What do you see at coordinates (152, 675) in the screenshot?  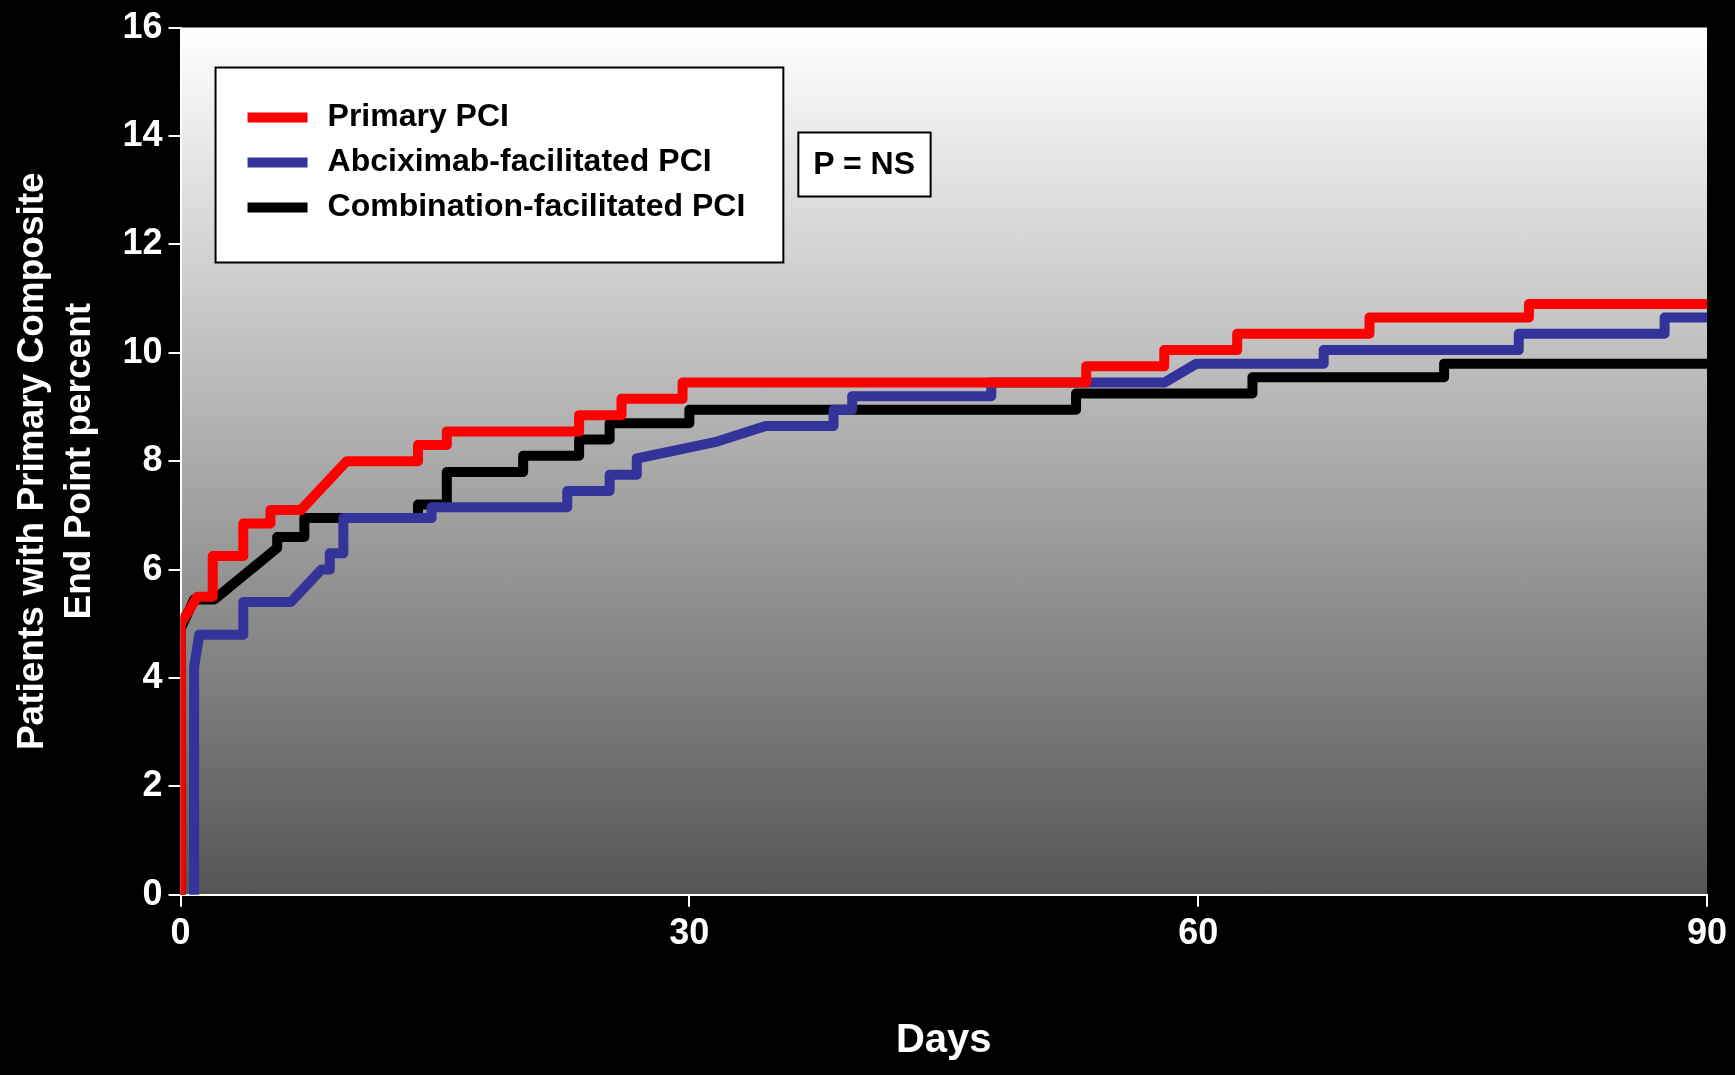 I see `y-tick-label: 4` at bounding box center [152, 675].